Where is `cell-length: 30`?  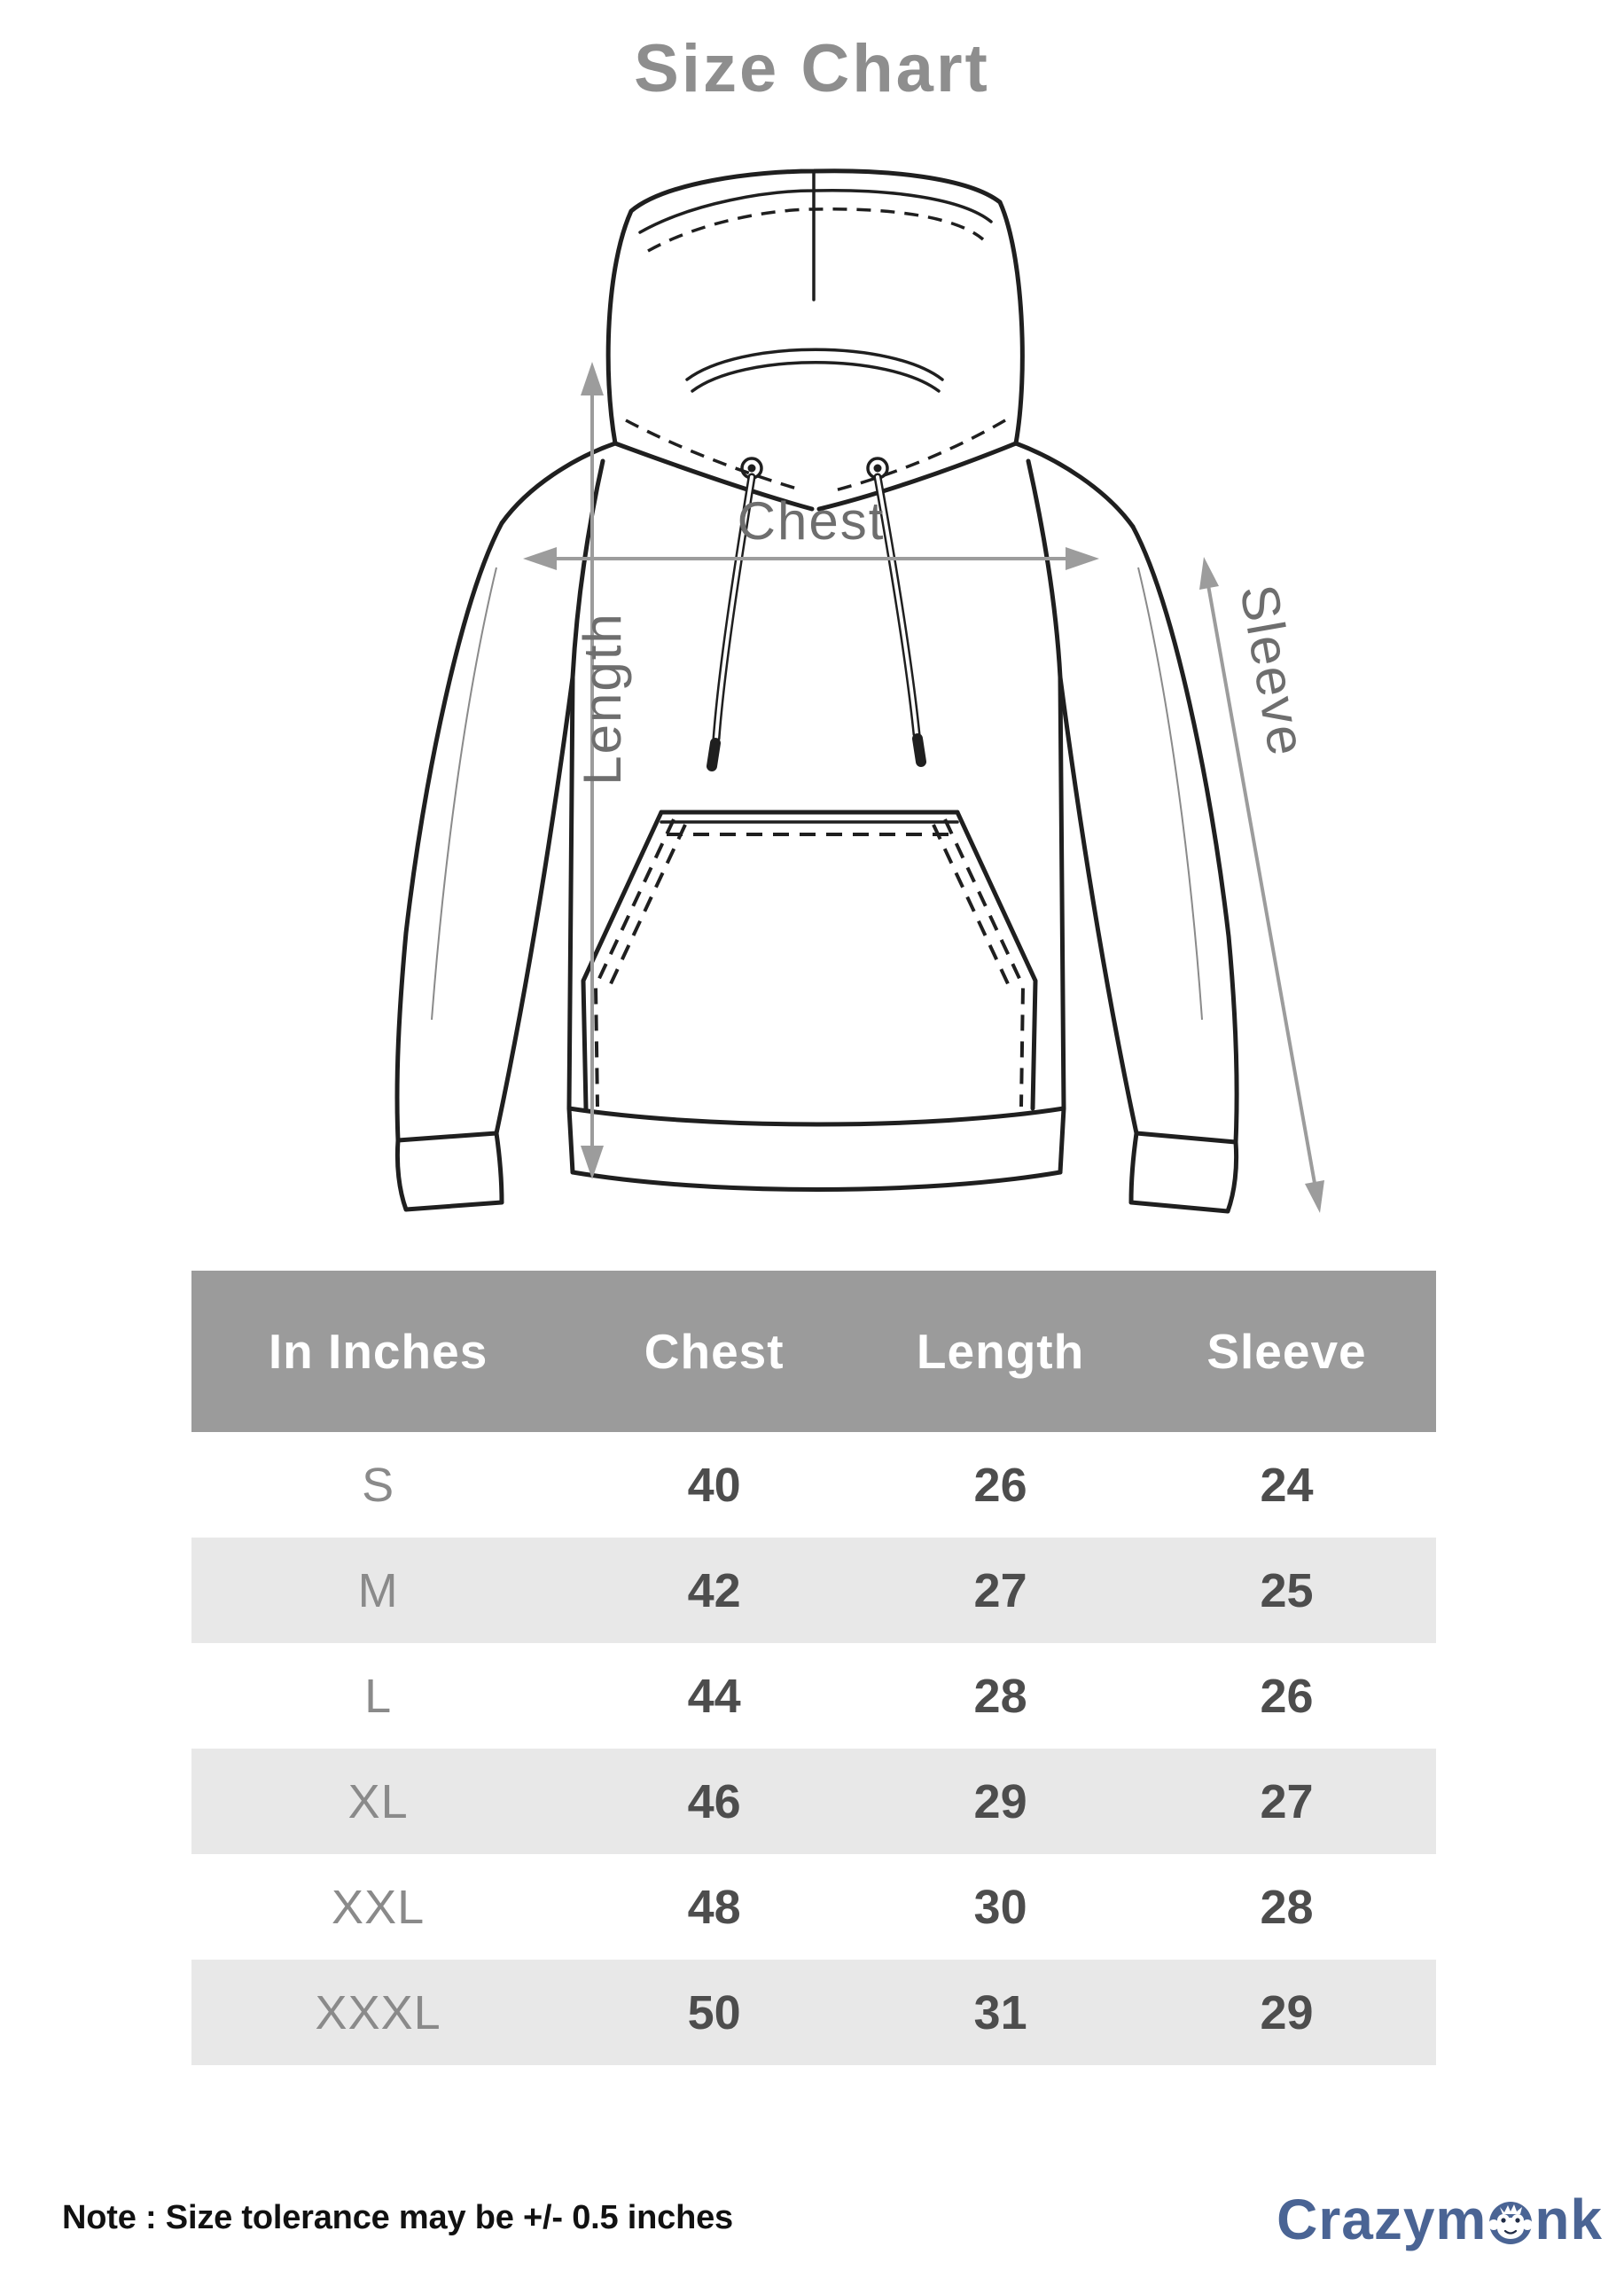 cell-length: 30 is located at coordinates (1000, 1907).